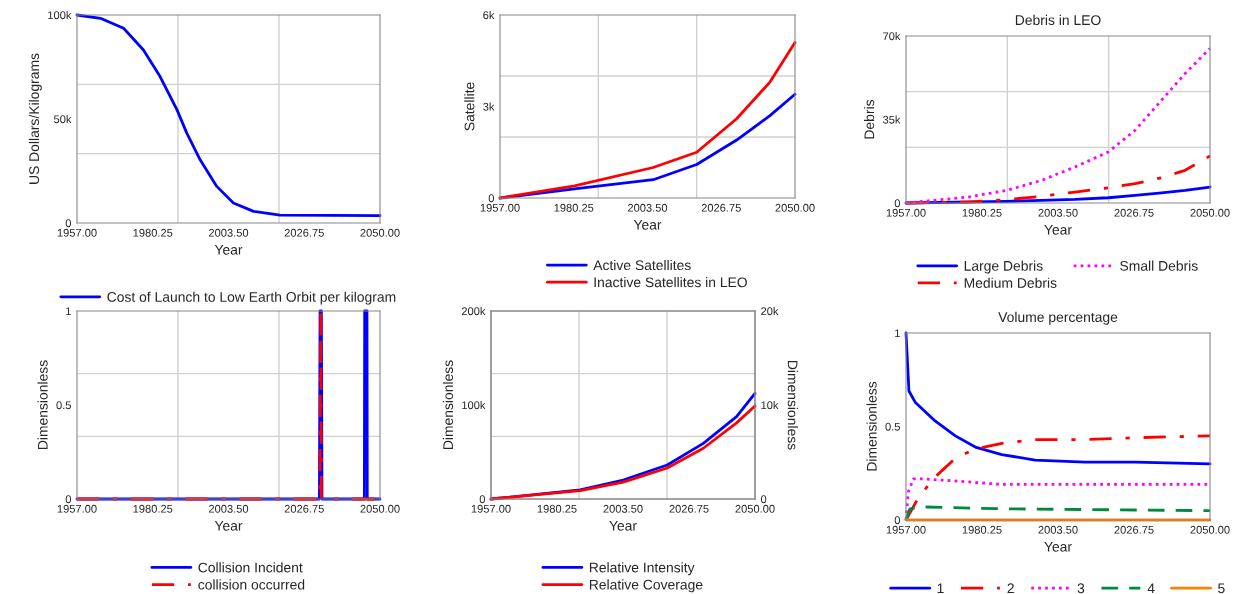 This screenshot has width=1249, height=594. Describe the element at coordinates (1010, 588) in the screenshot. I see `legend-label: 2` at that location.